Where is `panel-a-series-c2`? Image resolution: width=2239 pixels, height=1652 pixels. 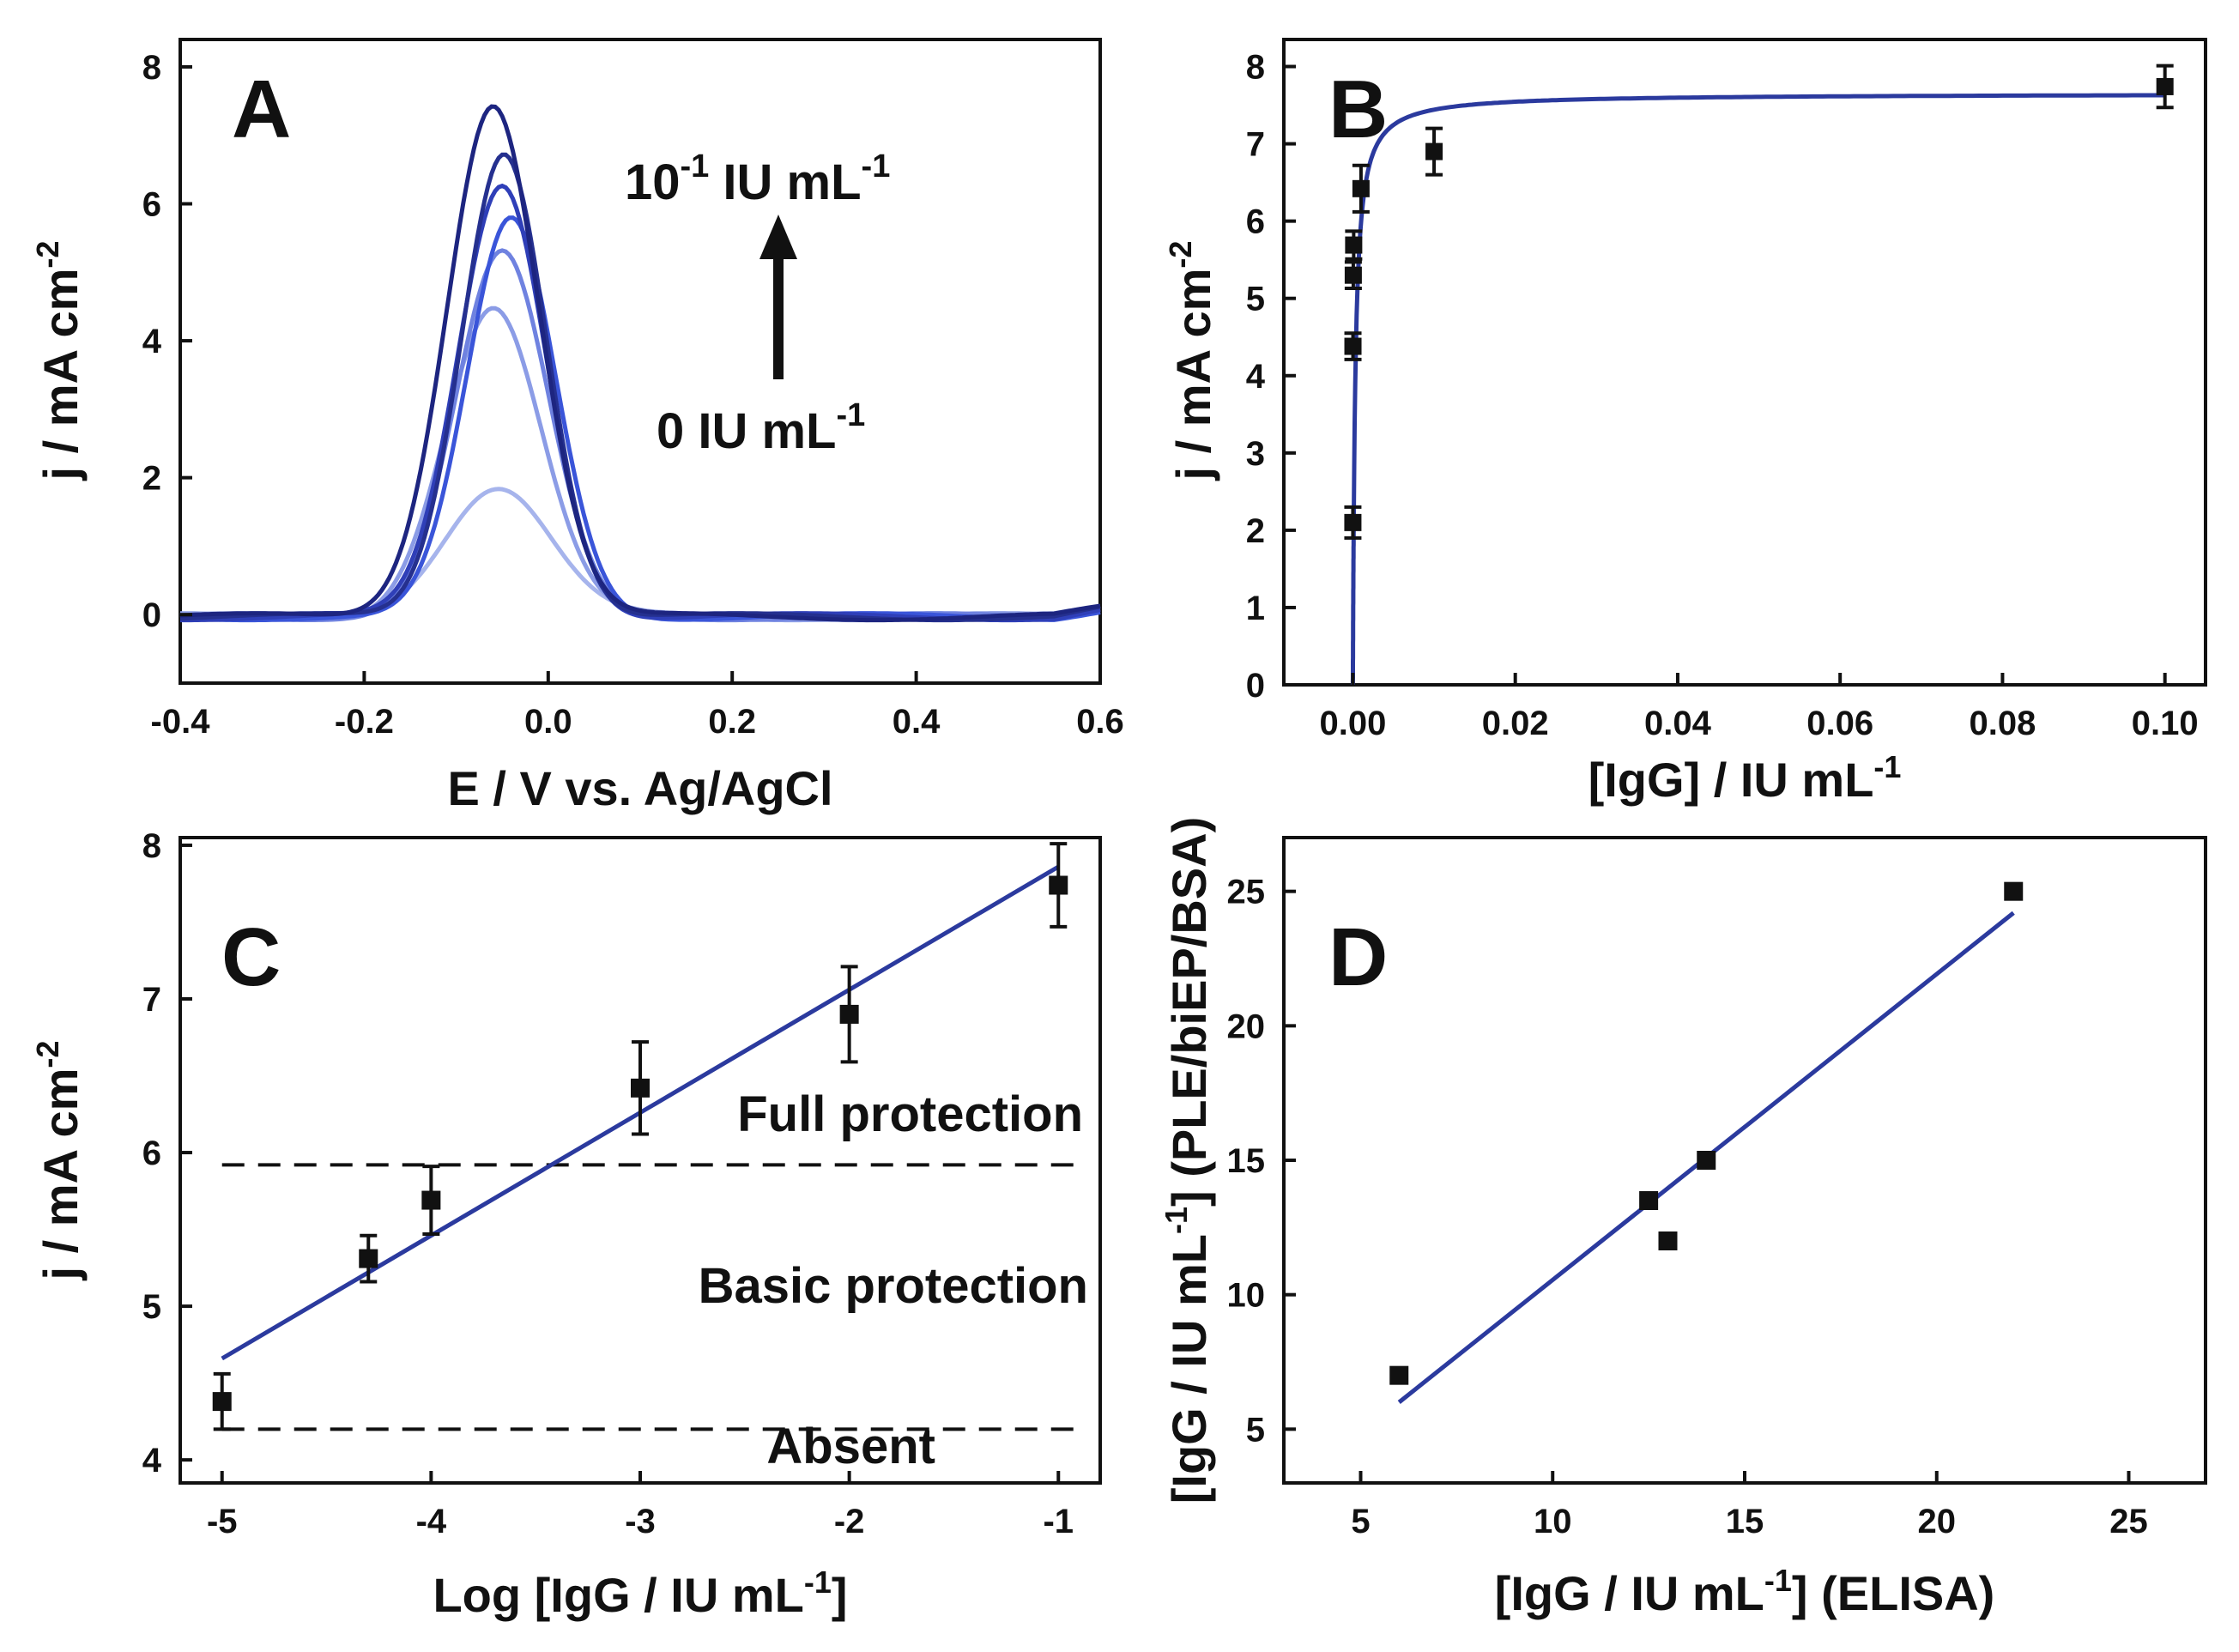 panel-a-series-c2 is located at coordinates (640, 464).